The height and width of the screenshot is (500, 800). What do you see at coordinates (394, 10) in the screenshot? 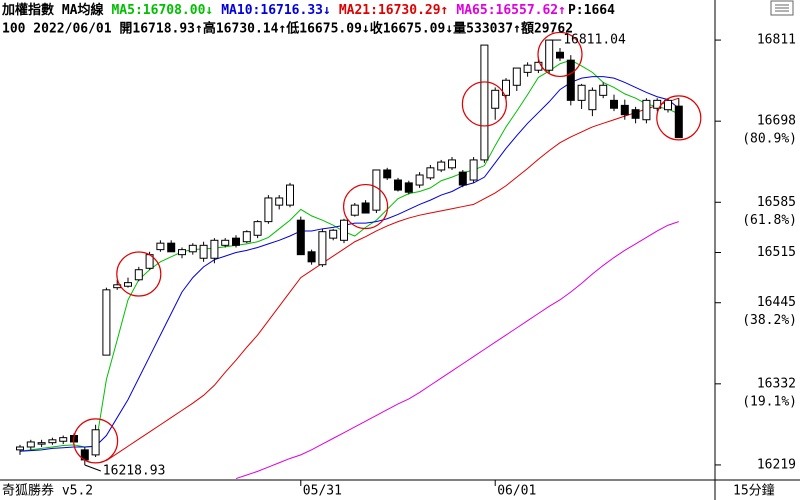
I see `legend-entry: MA21:16730.29↑` at bounding box center [394, 10].